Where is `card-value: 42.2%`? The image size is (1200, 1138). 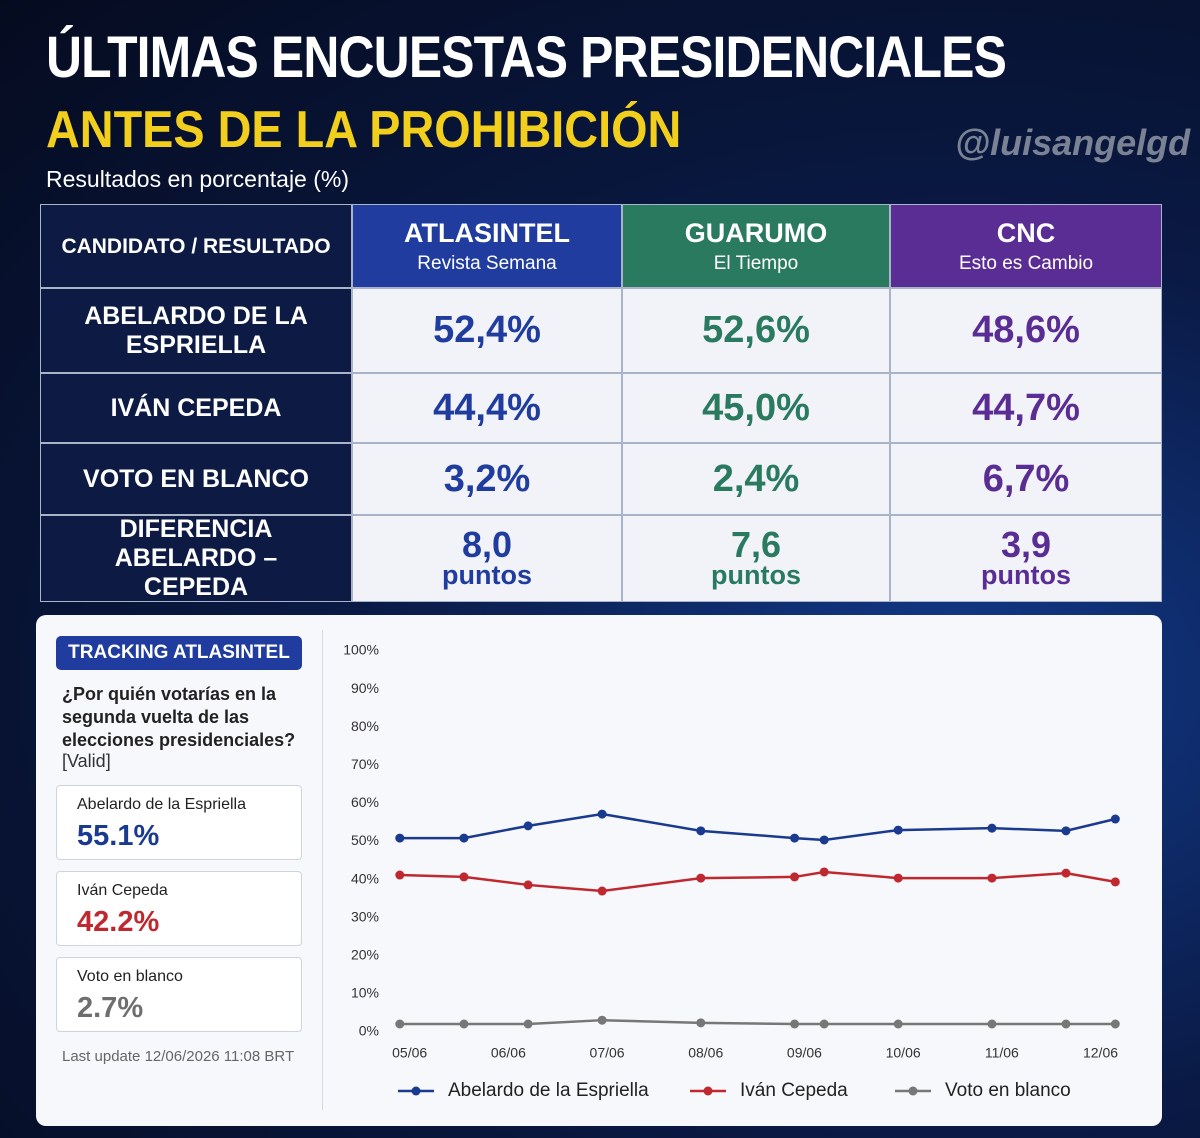 card-value: 42.2% is located at coordinates (118, 922).